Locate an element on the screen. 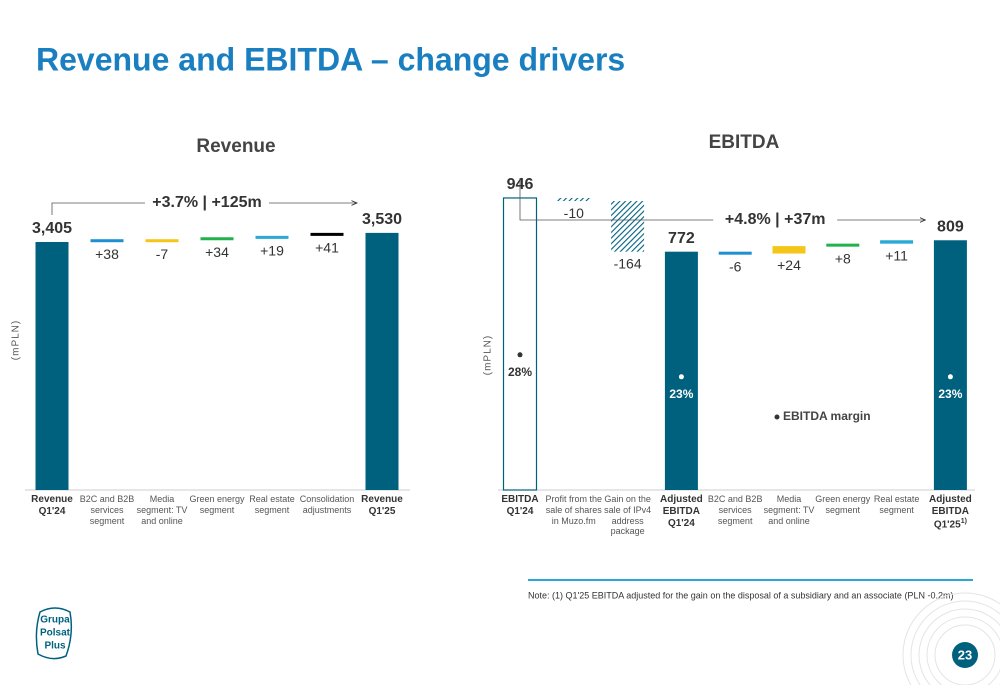 Image resolution: width=1000 pixels, height=685 pixels. category-label: Consolidation adjustments is located at coordinates (327, 505).